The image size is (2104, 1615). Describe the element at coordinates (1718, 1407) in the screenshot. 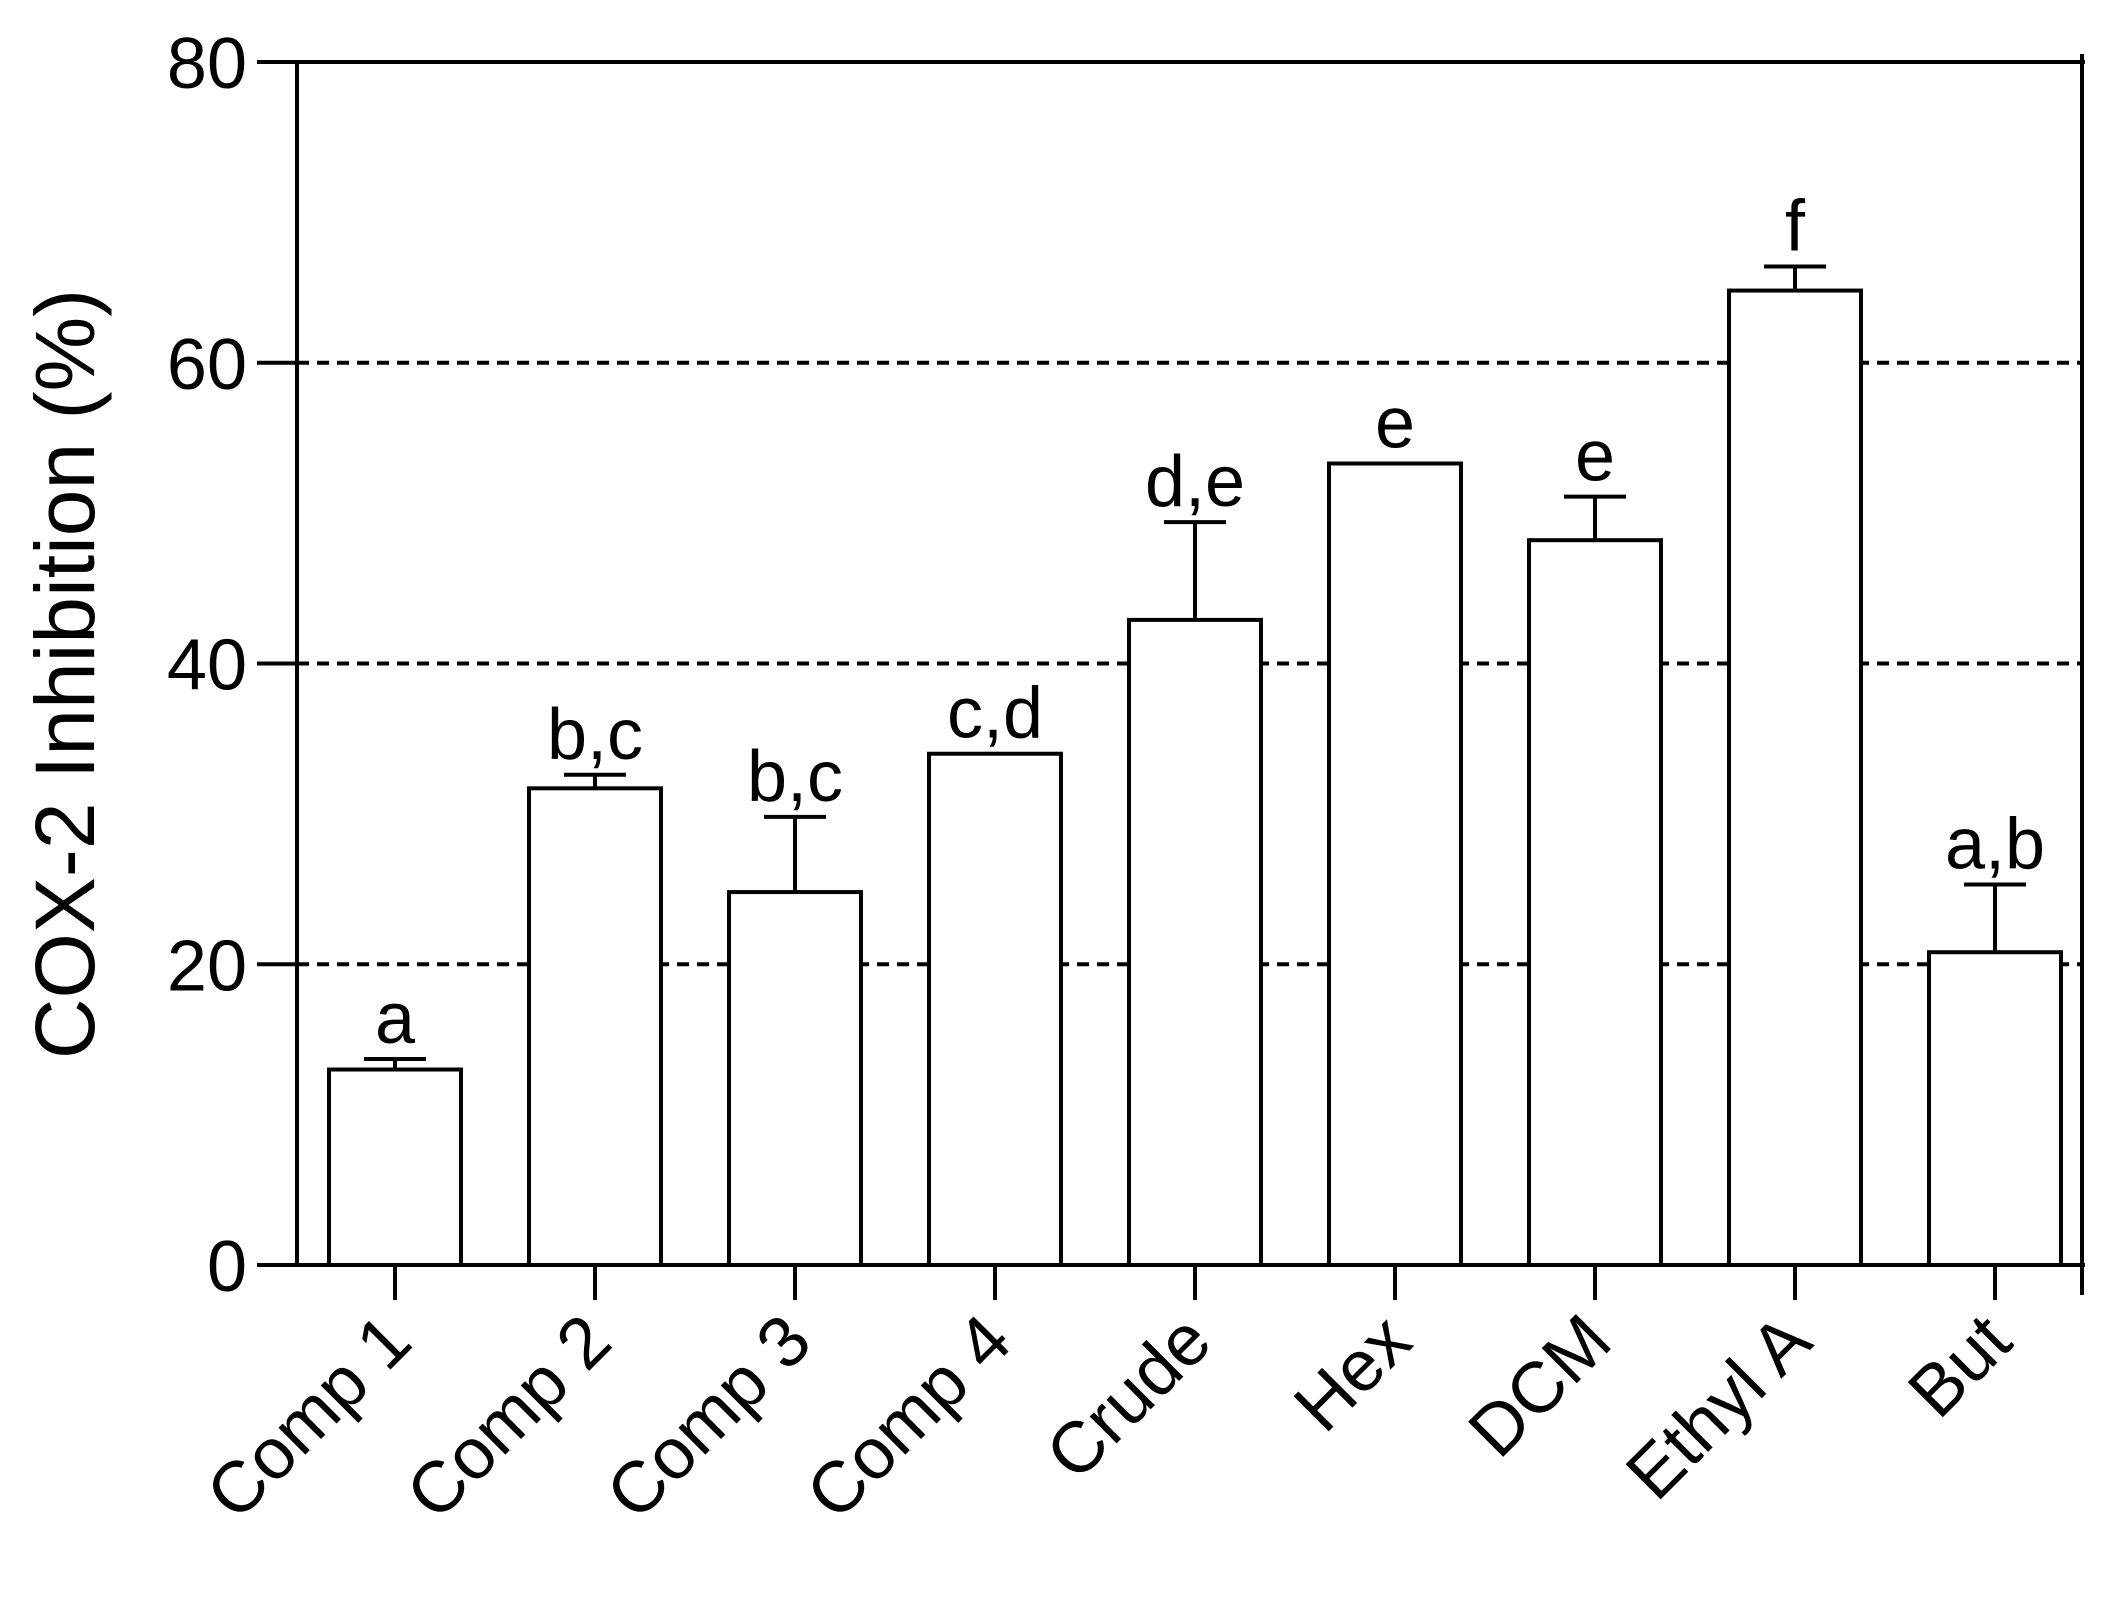

I see `x-tick-label: Ethyl A` at that location.